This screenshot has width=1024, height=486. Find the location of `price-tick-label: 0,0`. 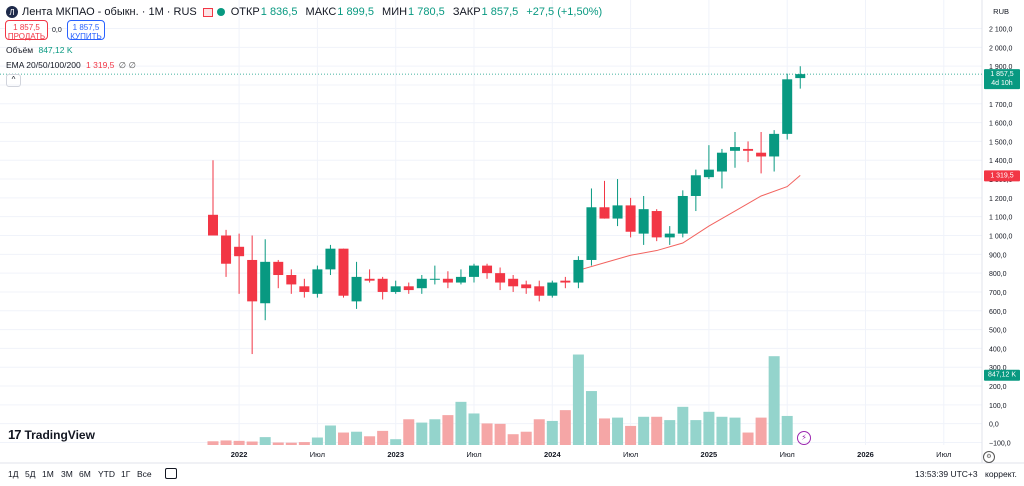

price-tick-label: 0,0 is located at coordinates (994, 425).